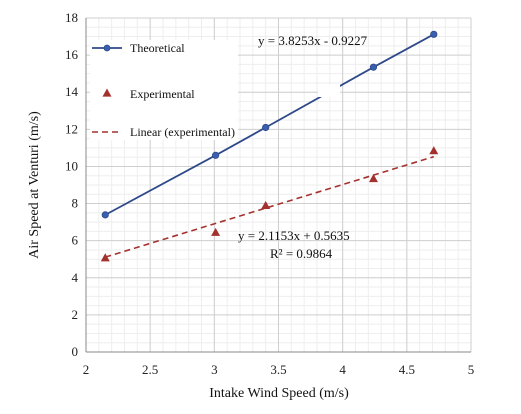 The image size is (521, 414). Describe the element at coordinates (75, 203) in the screenshot. I see `y-tick-label: 8` at that location.